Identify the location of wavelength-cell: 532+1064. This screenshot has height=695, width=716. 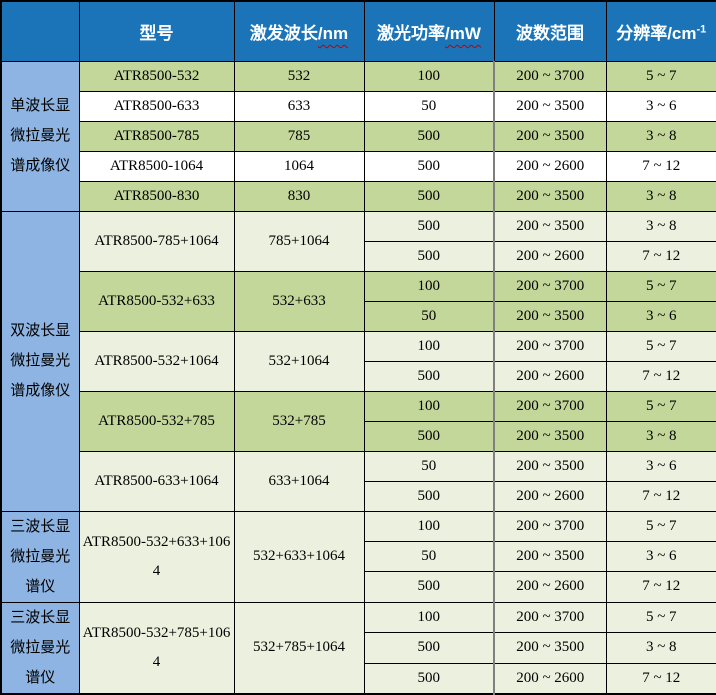
(299, 361).